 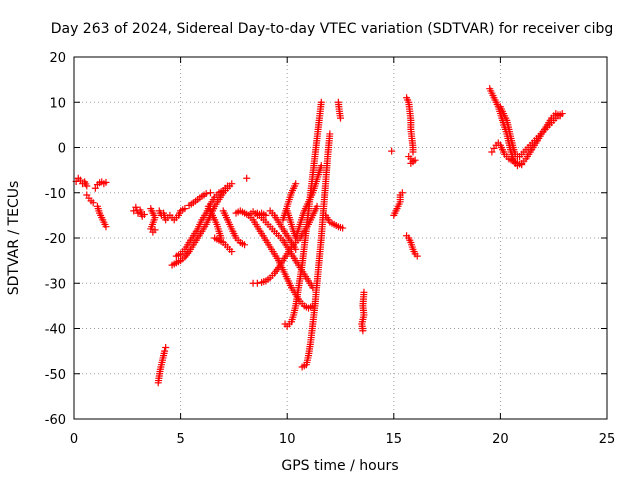 What do you see at coordinates (57, 103) in the screenshot?
I see `y-tick-label: 10` at bounding box center [57, 103].